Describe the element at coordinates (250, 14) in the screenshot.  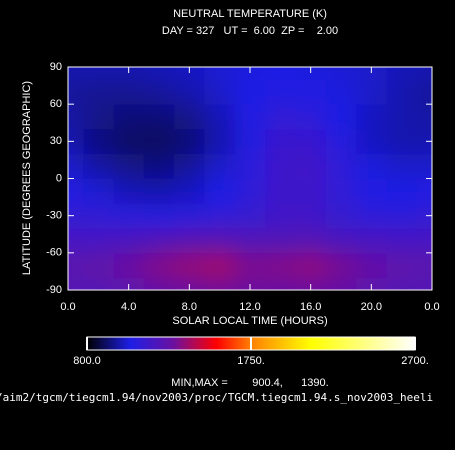
I see `chart-title: NEUTRAL TEMPERATURE (K)` at that location.